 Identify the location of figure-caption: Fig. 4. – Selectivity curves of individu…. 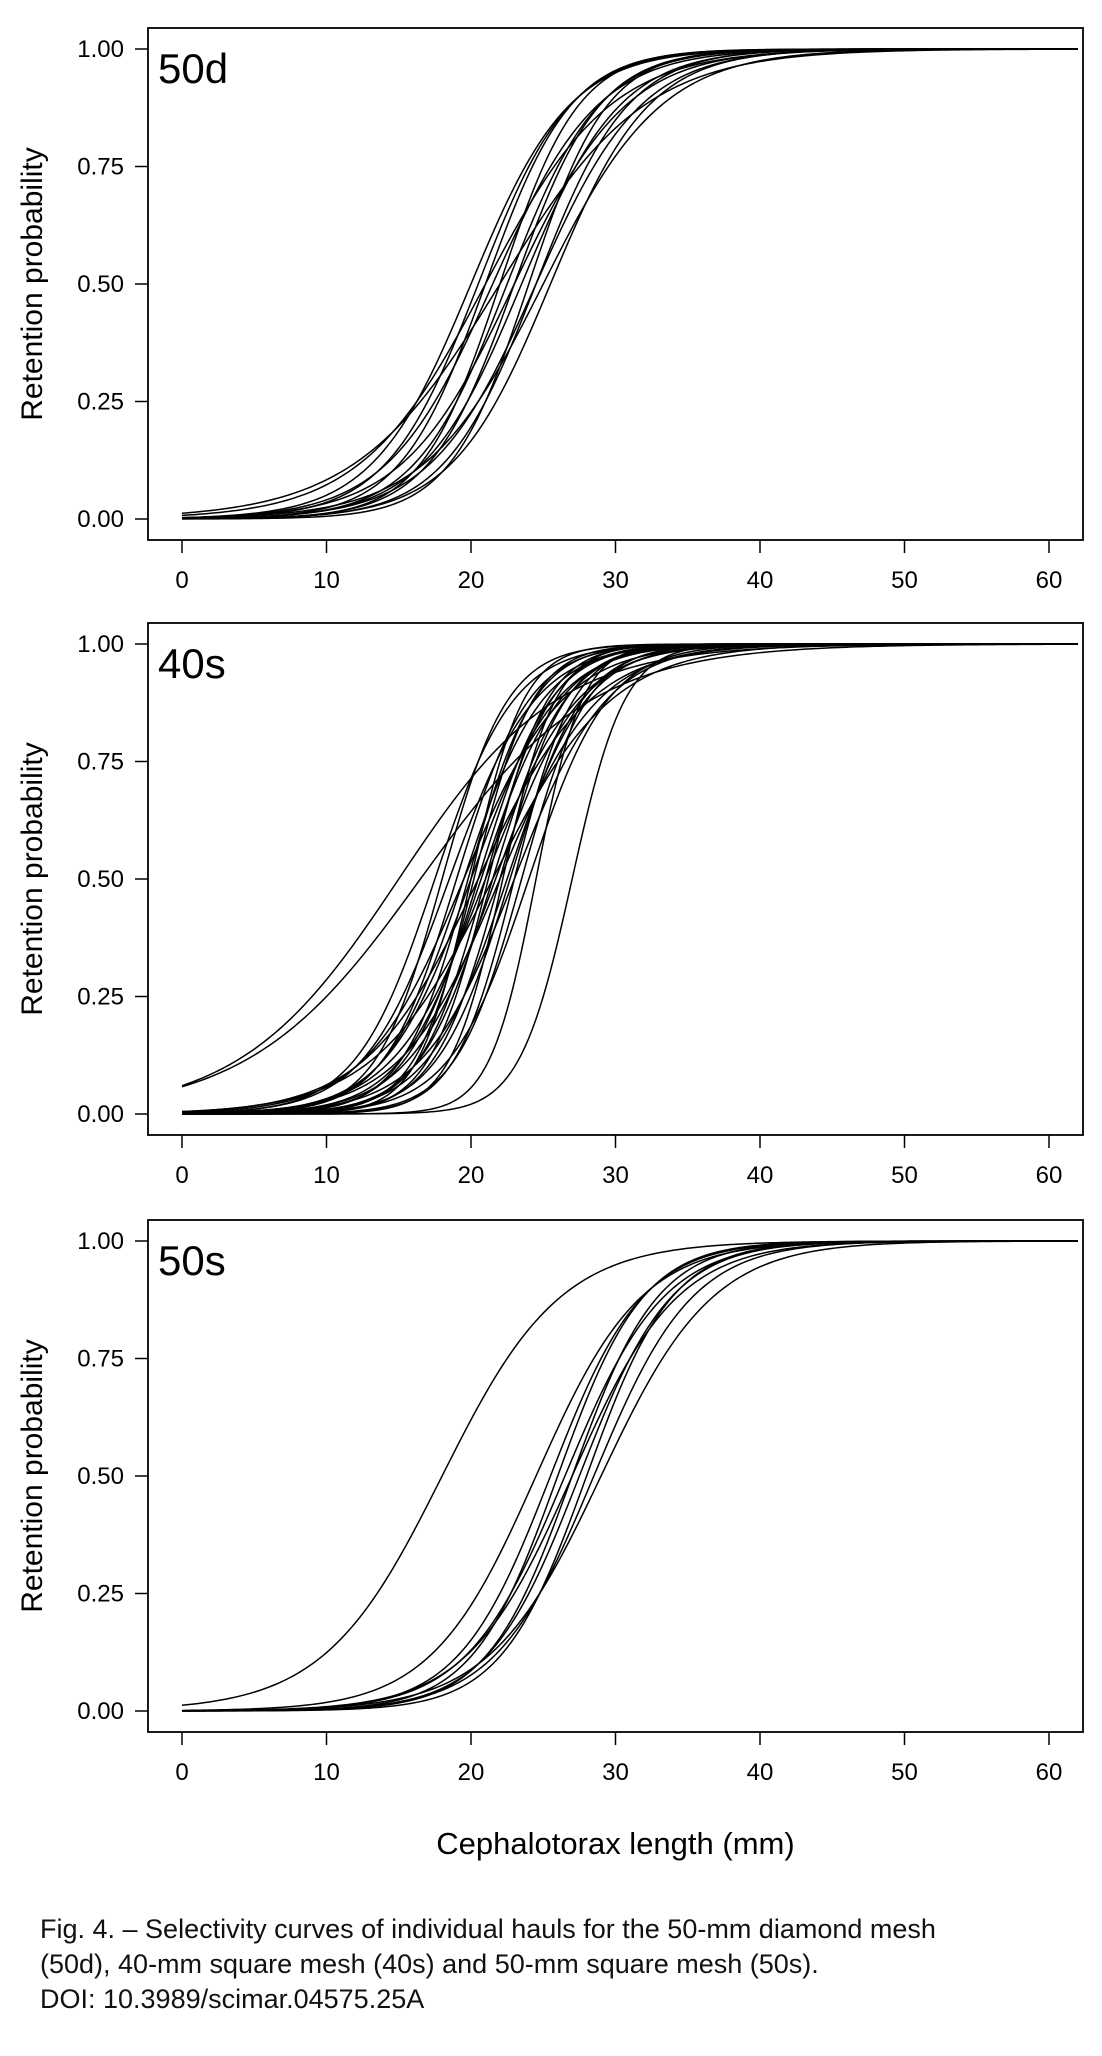
(560, 1964).